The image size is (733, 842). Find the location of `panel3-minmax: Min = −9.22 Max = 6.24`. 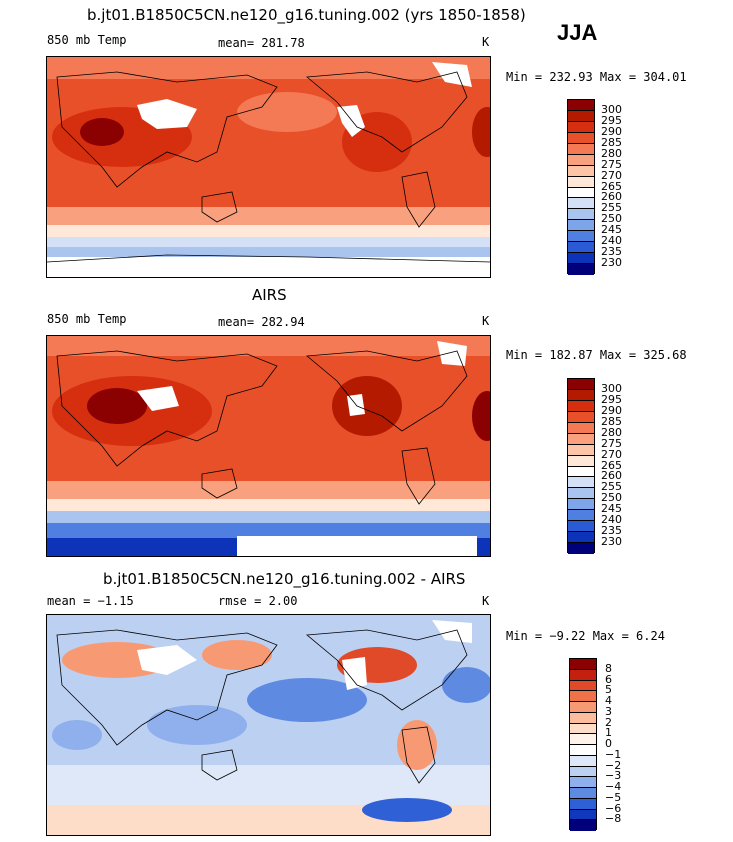

panel3-minmax: Min = −9.22 Max = 6.24 is located at coordinates (585, 636).